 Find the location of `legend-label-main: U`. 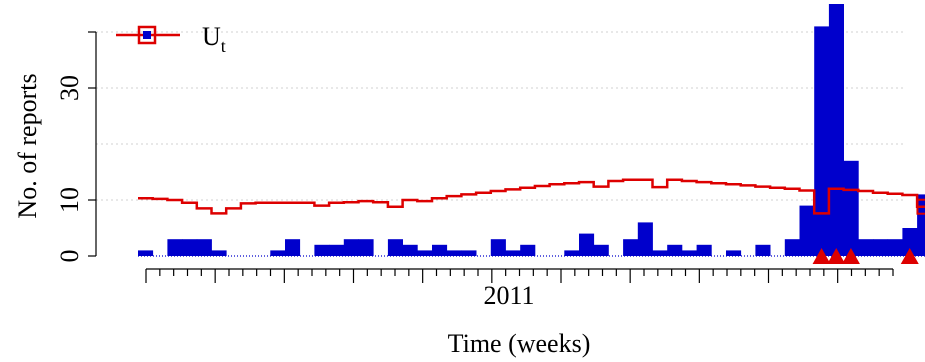

legend-label-main: U is located at coordinates (211, 36).